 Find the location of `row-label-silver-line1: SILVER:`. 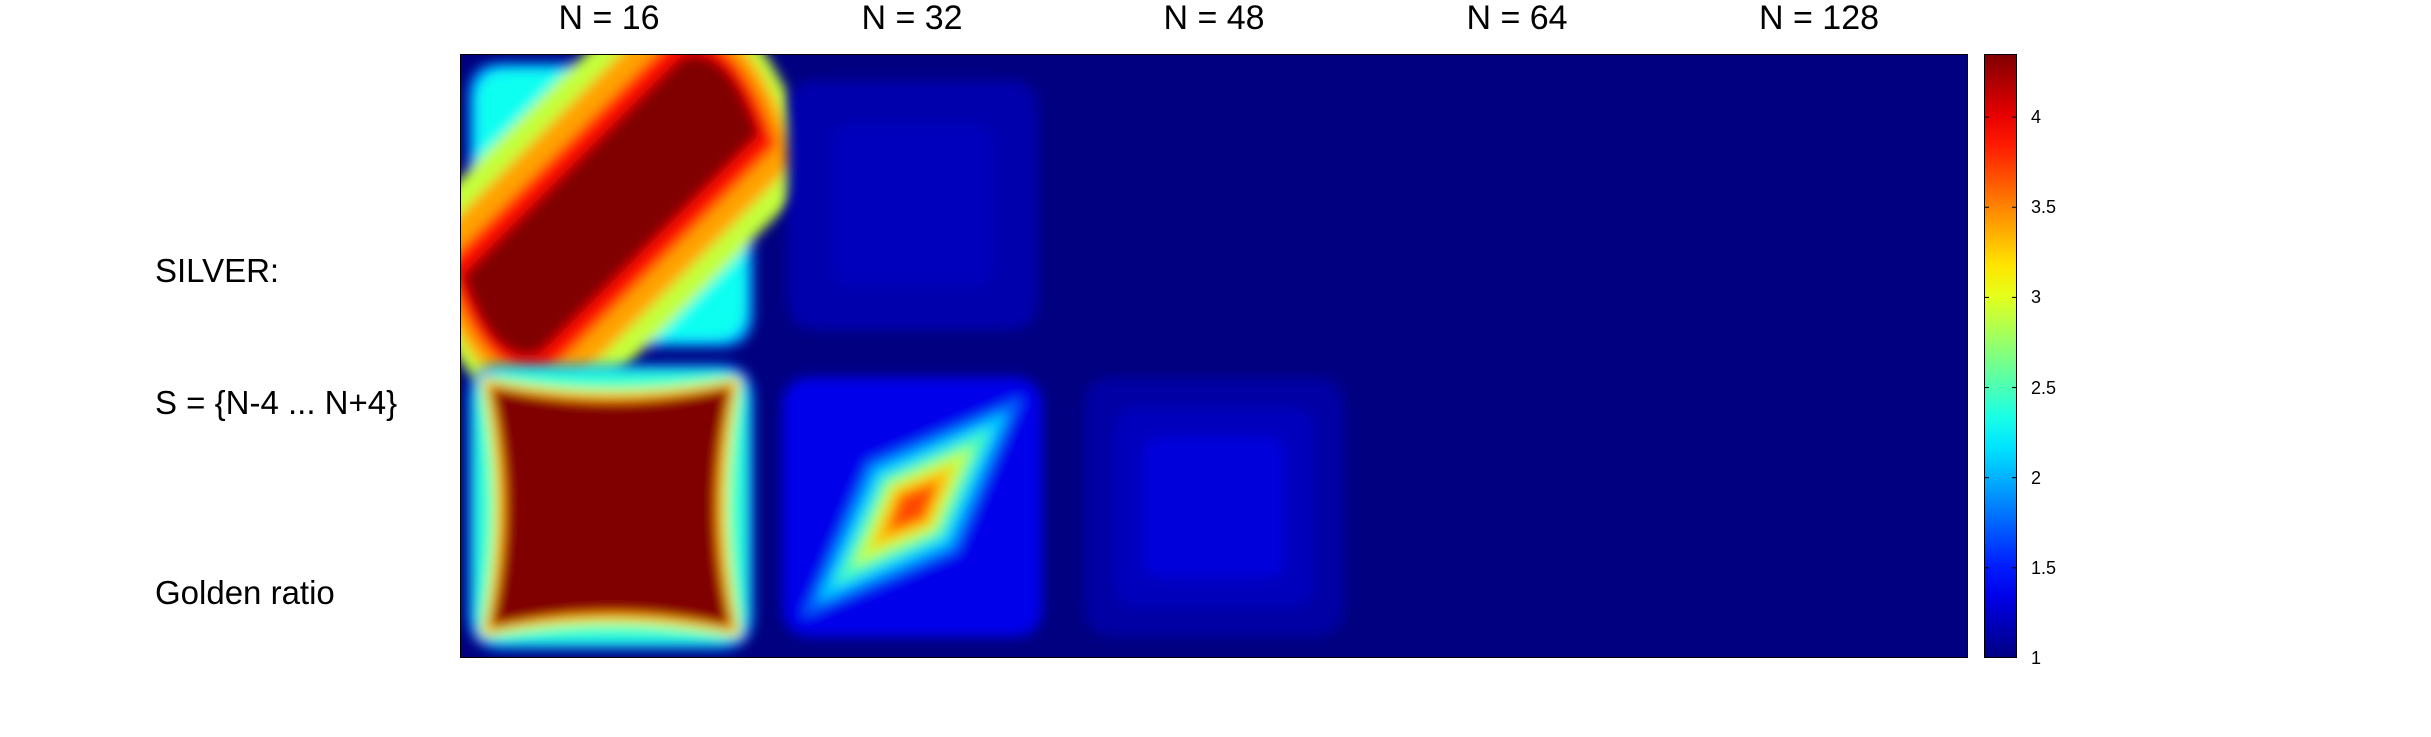

row-label-silver-line1: SILVER: is located at coordinates (217, 270).